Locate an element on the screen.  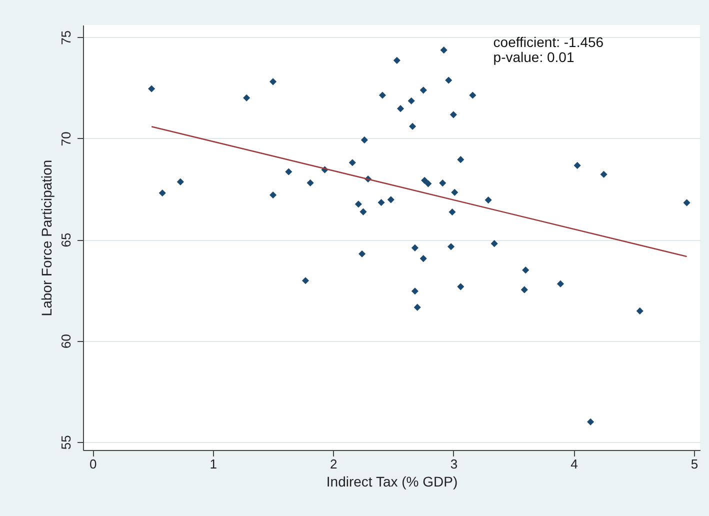
x-tick-label: 0 is located at coordinates (93, 464).